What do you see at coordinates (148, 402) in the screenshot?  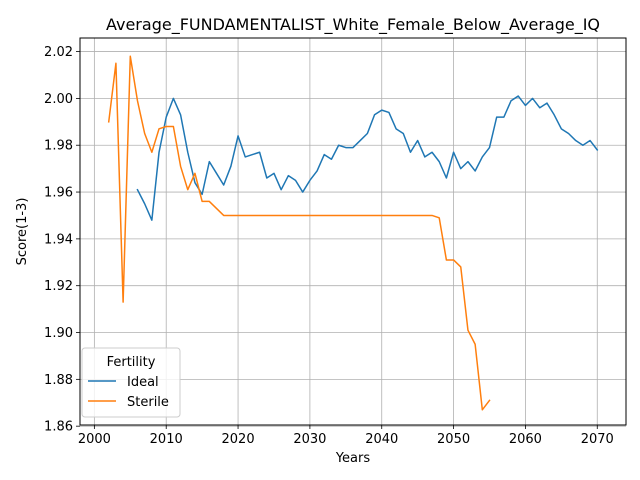 I see `legend-label-sterile: Sterile` at bounding box center [148, 402].